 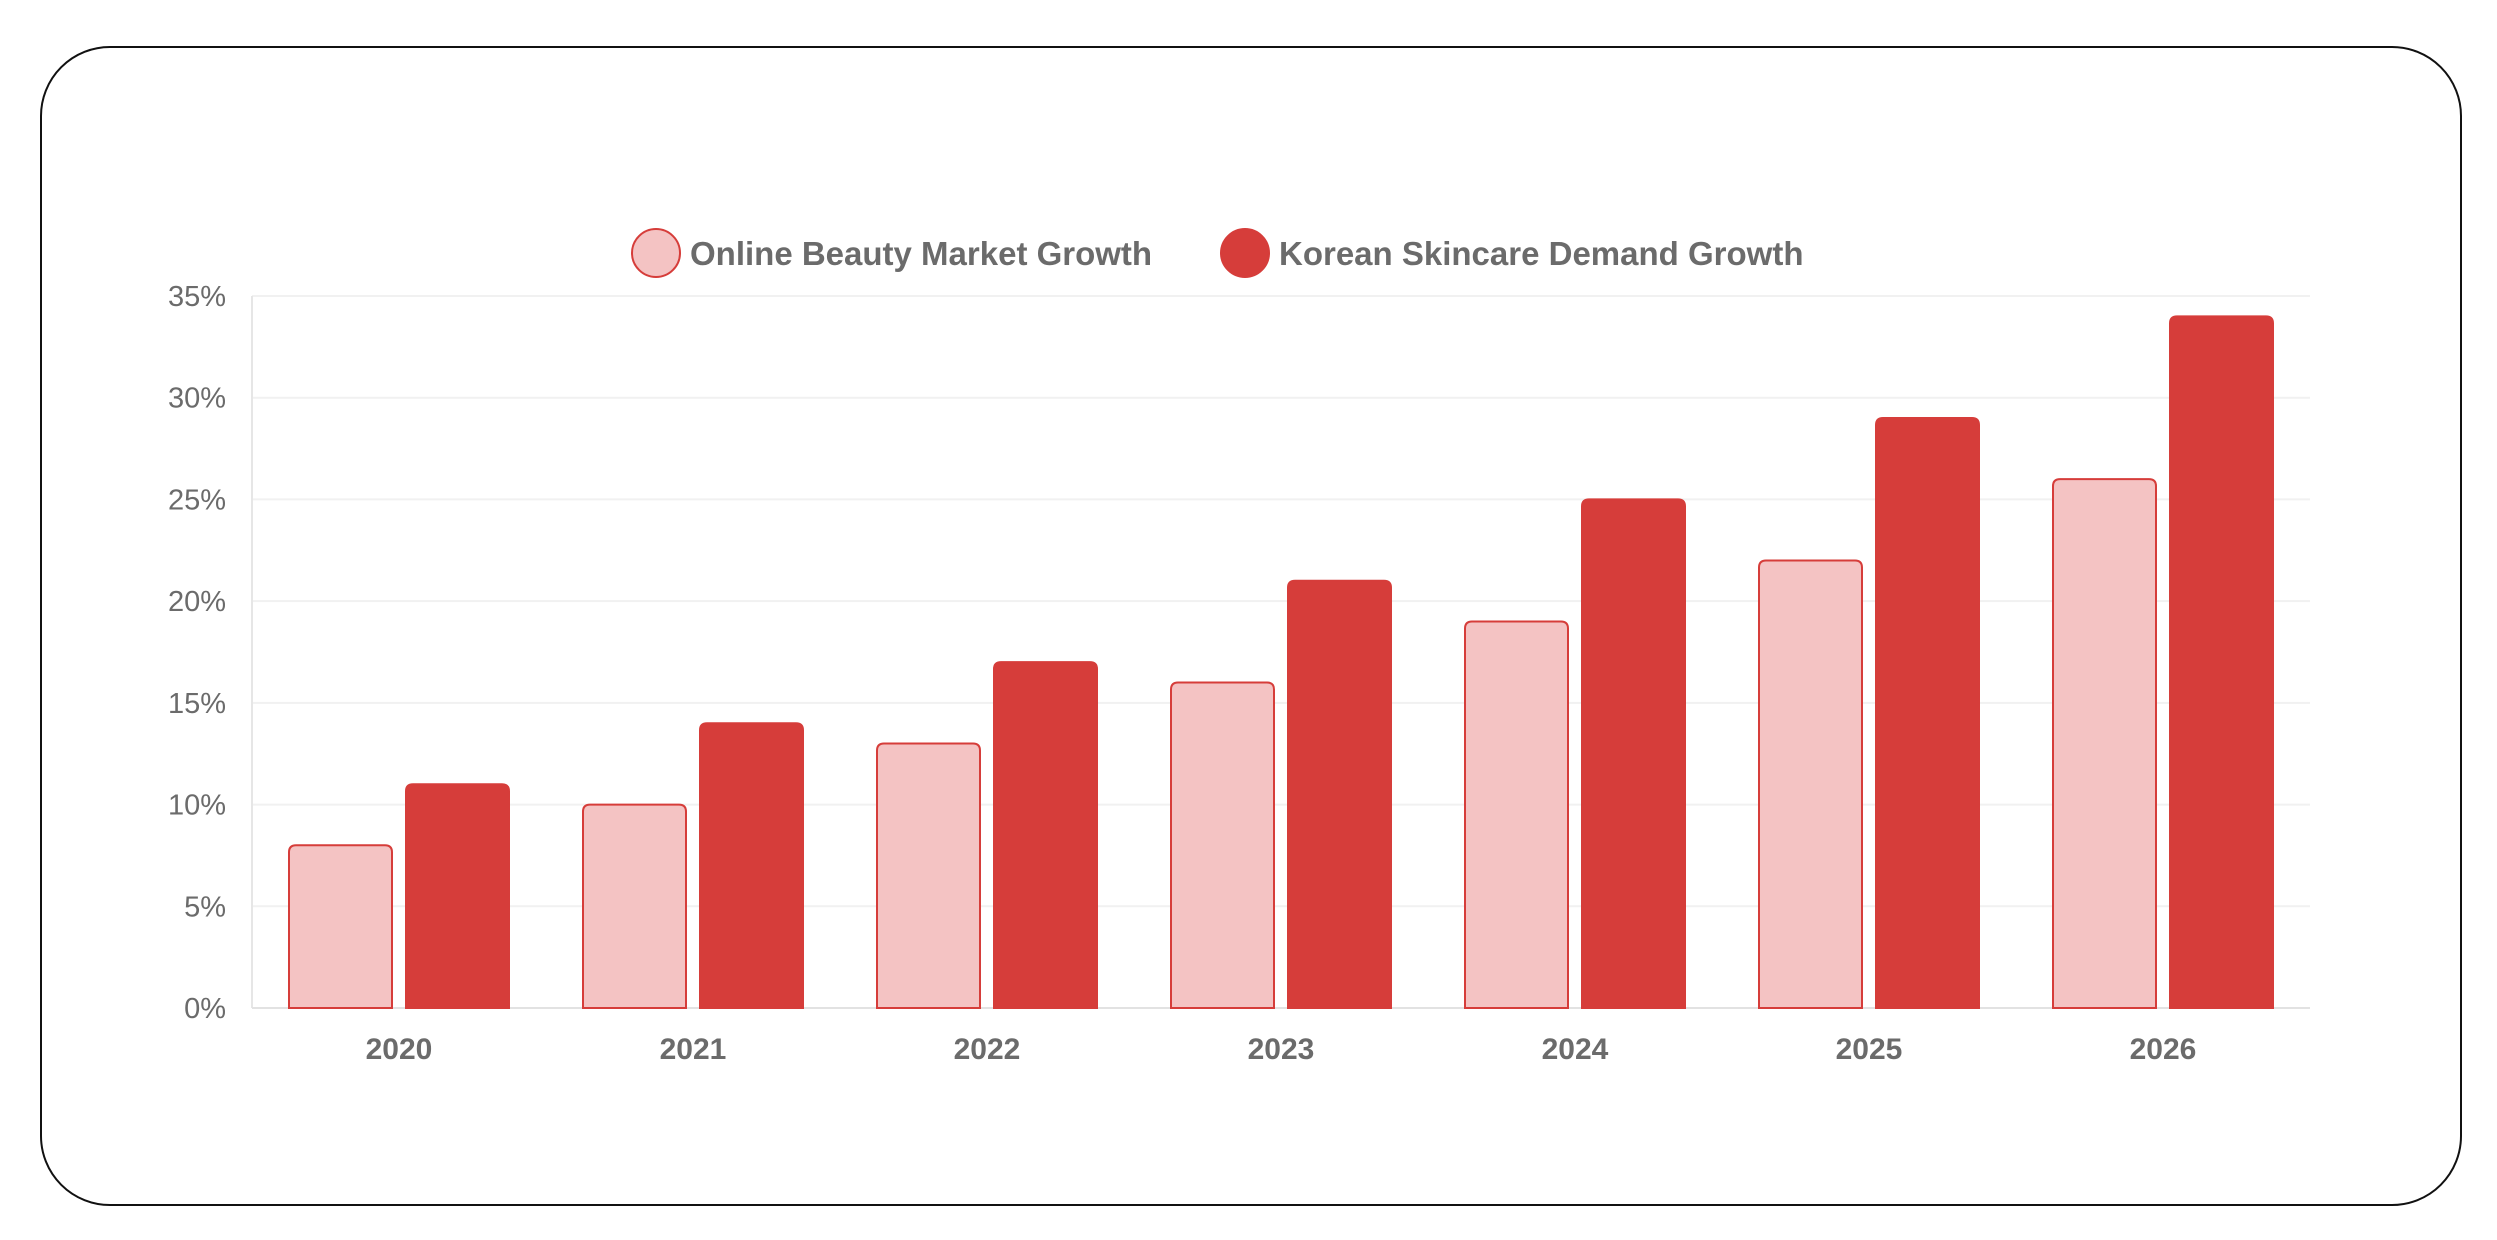 What do you see at coordinates (987, 1049) in the screenshot?
I see `x-tick-label: 2022` at bounding box center [987, 1049].